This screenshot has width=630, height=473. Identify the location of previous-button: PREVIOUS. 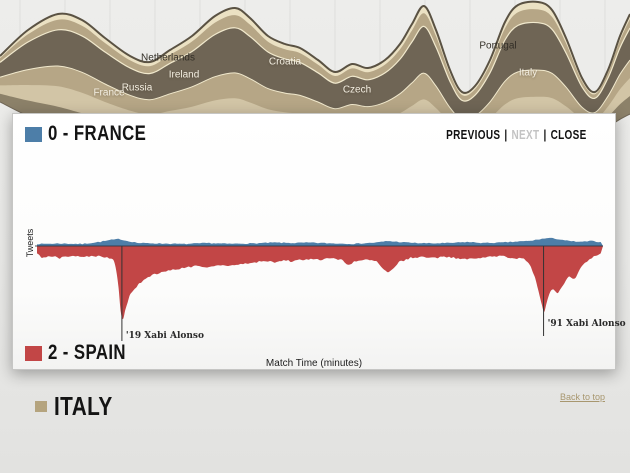
(473, 135).